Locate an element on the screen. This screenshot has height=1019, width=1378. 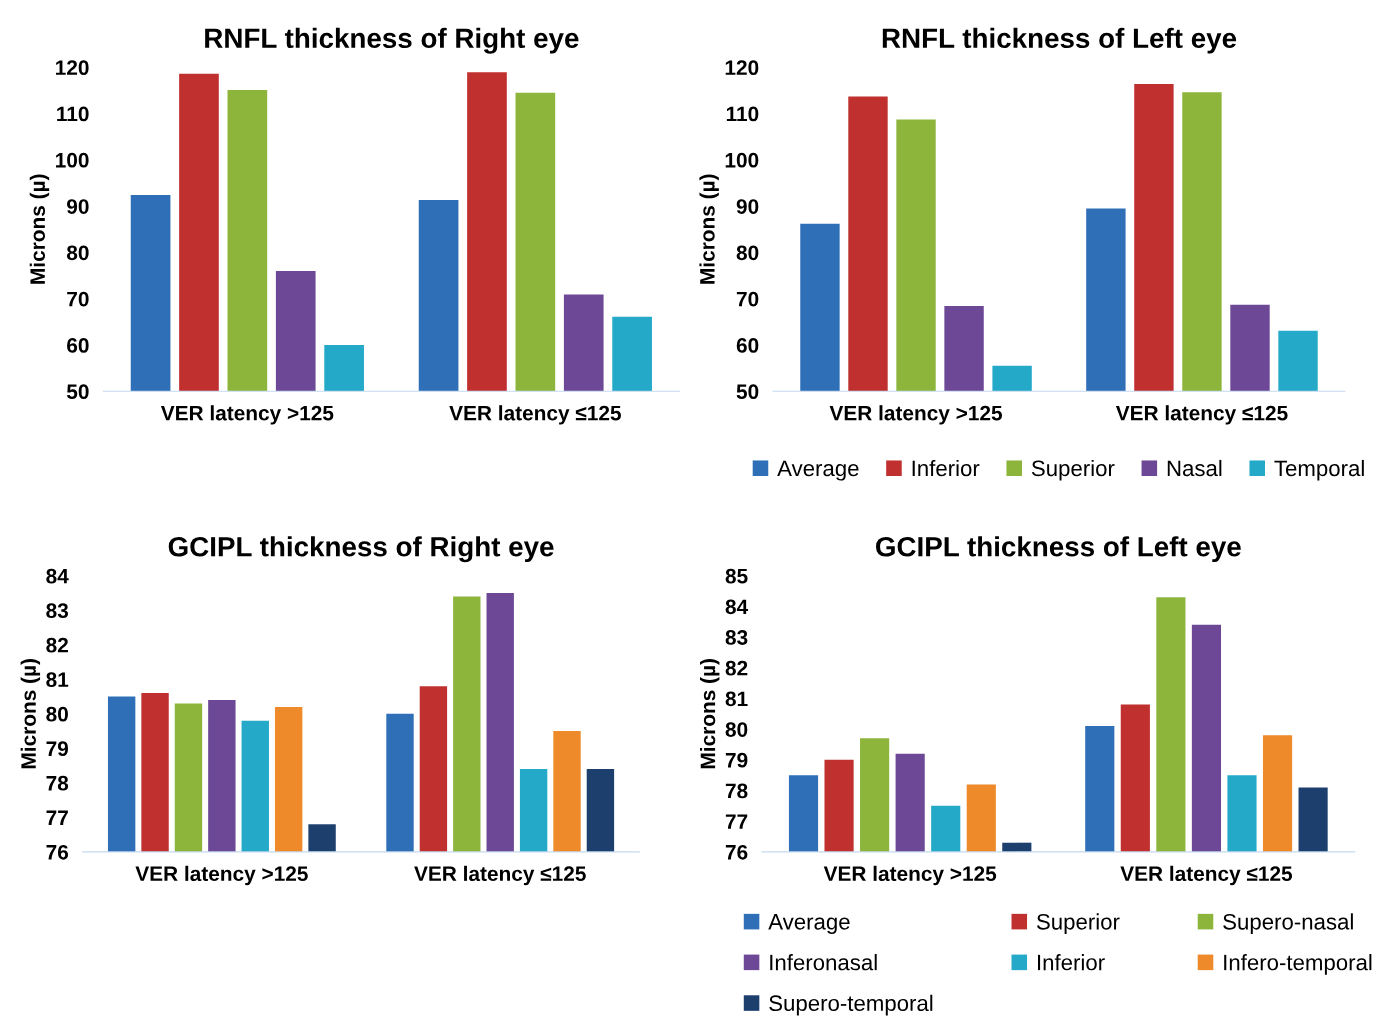
chart-title: GCIPL thickness of Right eye is located at coordinates (361, 549).